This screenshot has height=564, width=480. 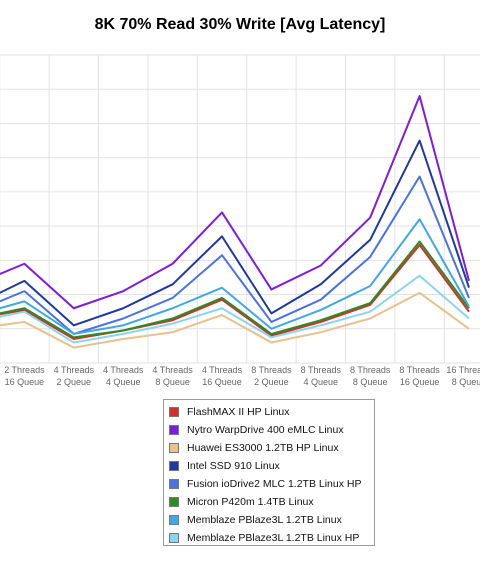 What do you see at coordinates (233, 466) in the screenshot?
I see `legend-label: Intel SSD 910 Linux` at bounding box center [233, 466].